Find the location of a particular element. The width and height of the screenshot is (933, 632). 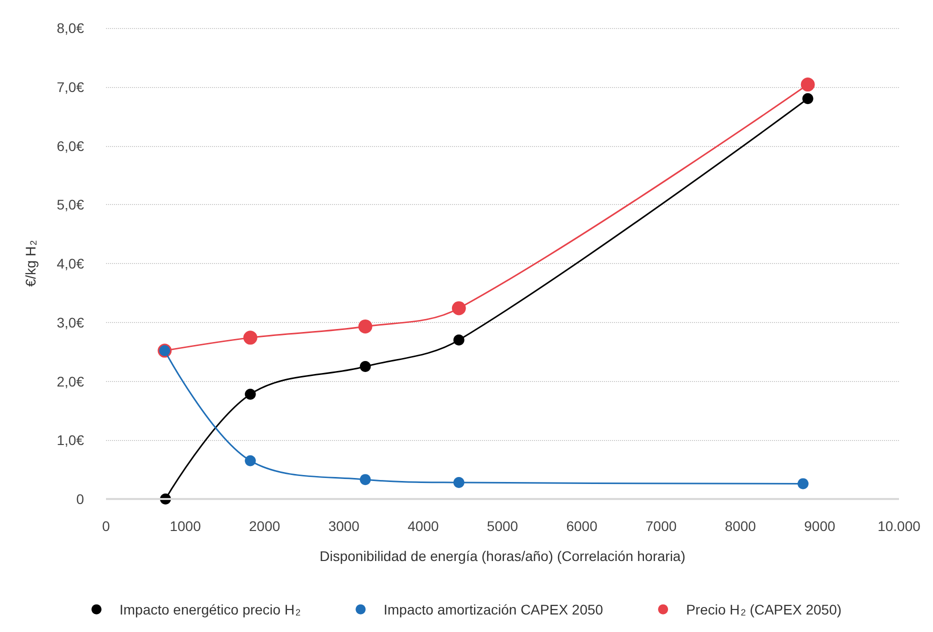

x-tick-label: 6000 is located at coordinates (582, 526).